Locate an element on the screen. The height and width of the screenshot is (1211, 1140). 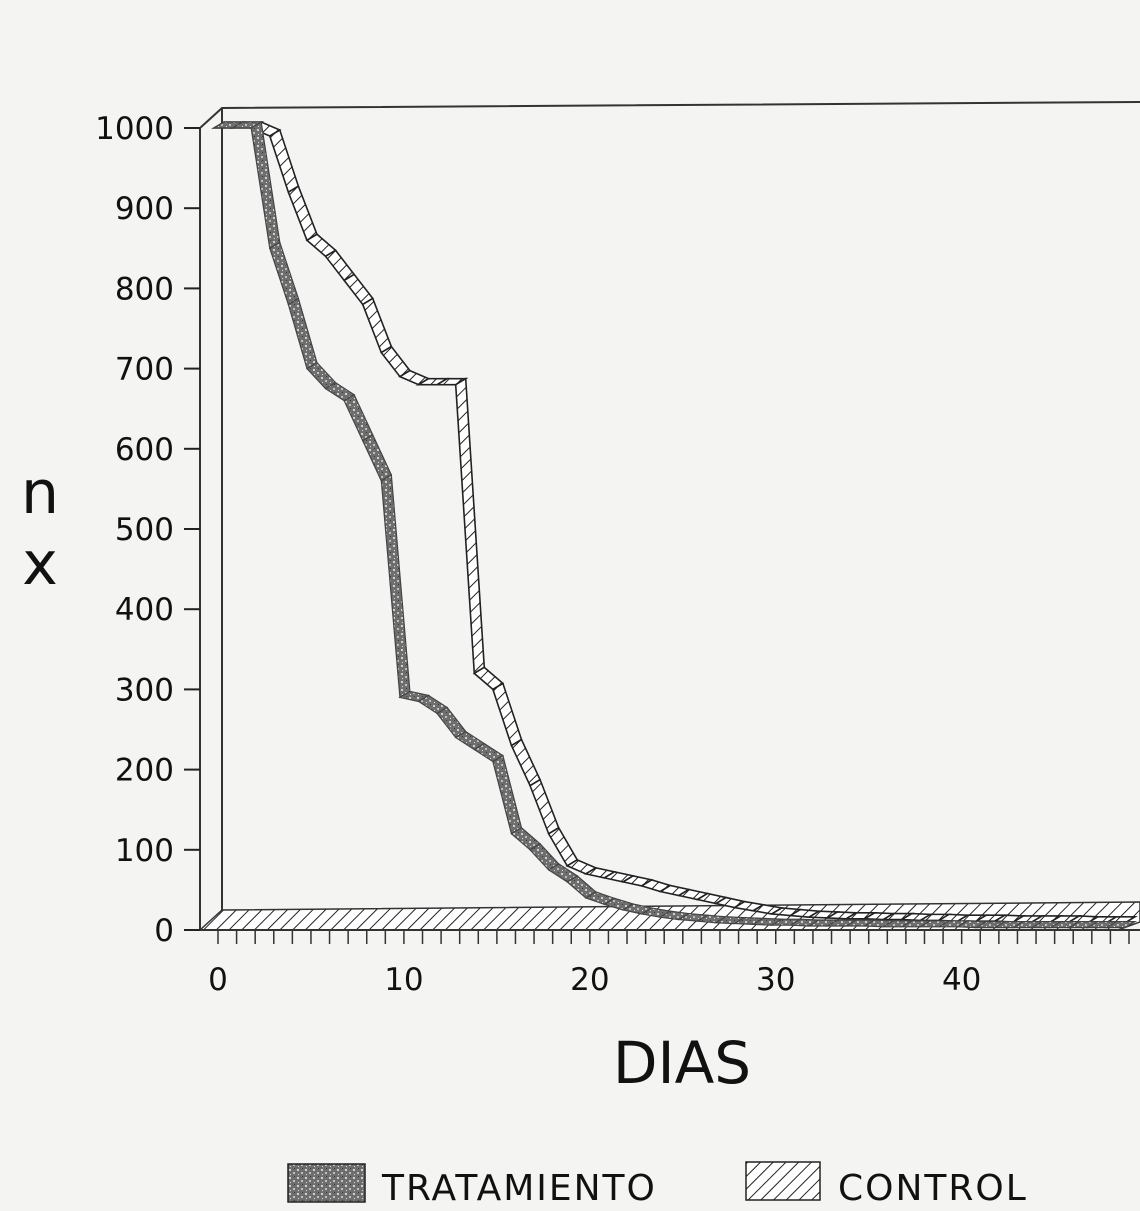
x-tick-label: 40 is located at coordinates (961, 980).